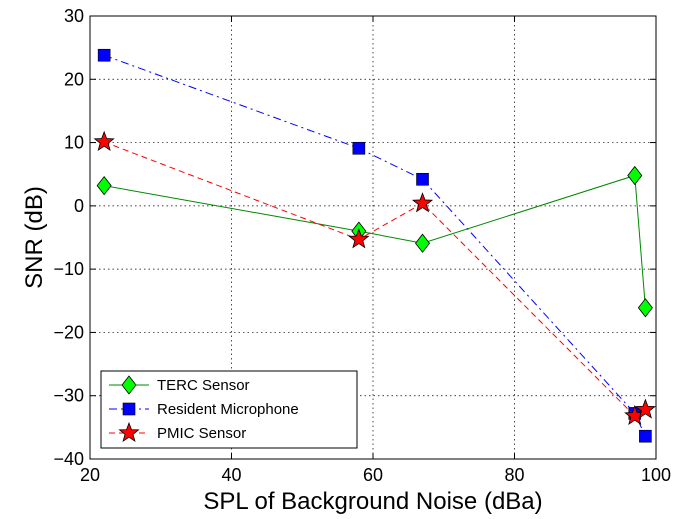 The image size is (674, 519). What do you see at coordinates (68, 332) in the screenshot?
I see `y-tick-label: −20` at bounding box center [68, 332].